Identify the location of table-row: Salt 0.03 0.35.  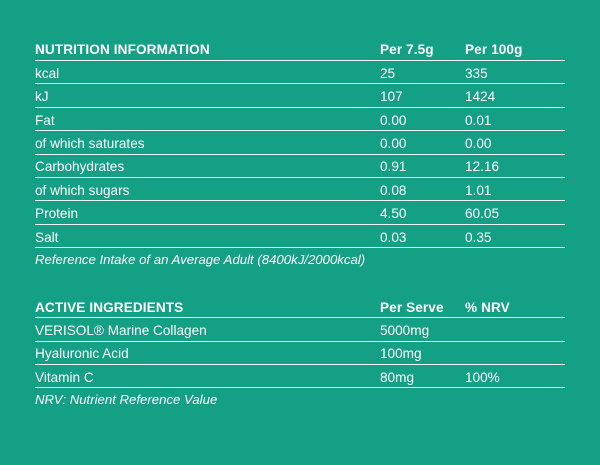
(300, 237).